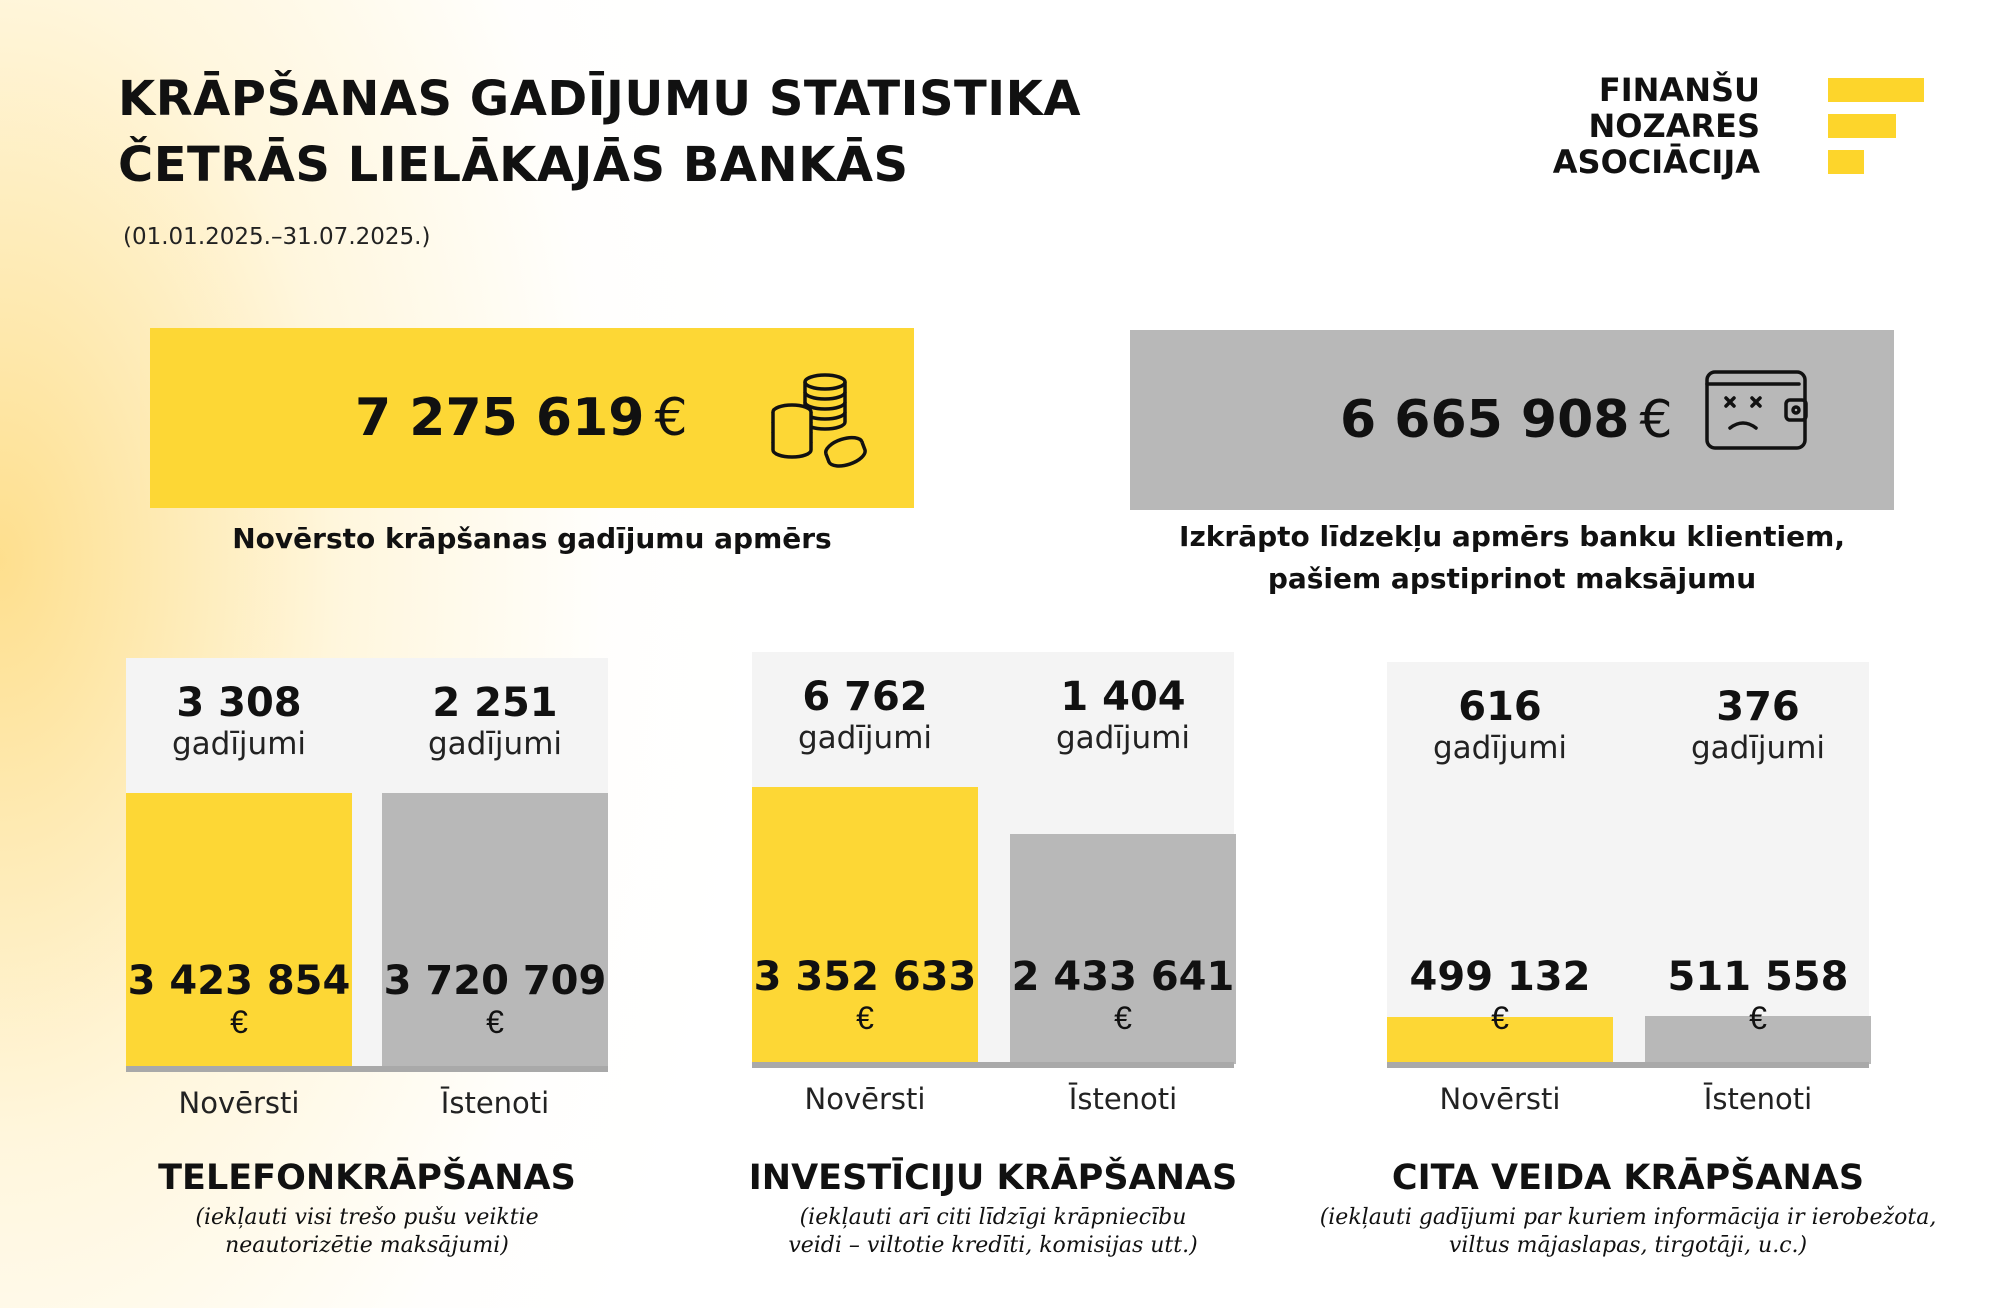 This screenshot has height=1308, width=2000. I want to click on bar-cita-noversti, so click(1500, 1040).